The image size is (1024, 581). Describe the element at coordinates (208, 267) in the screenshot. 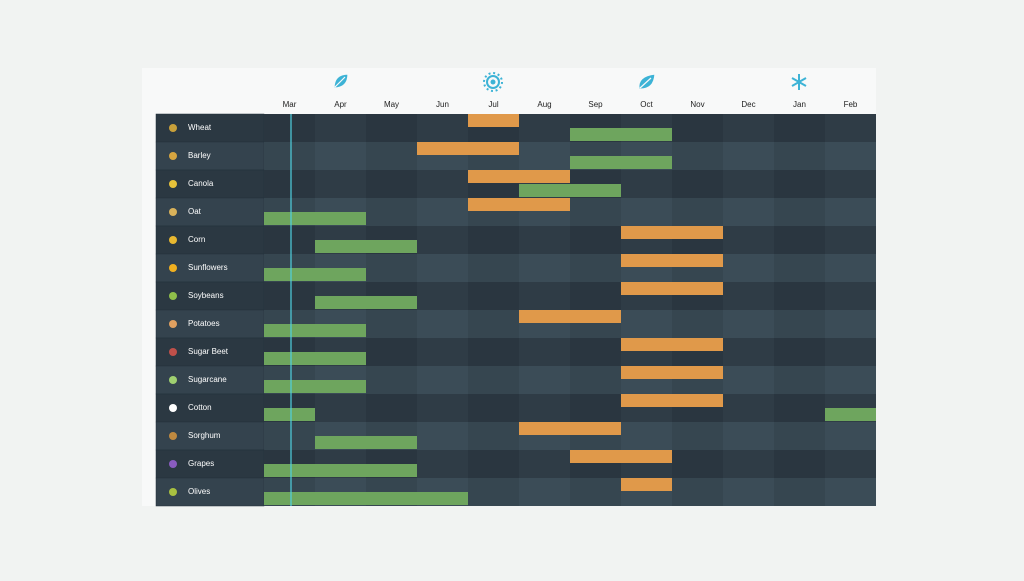

I see `crop-name: Sunflowers` at that location.